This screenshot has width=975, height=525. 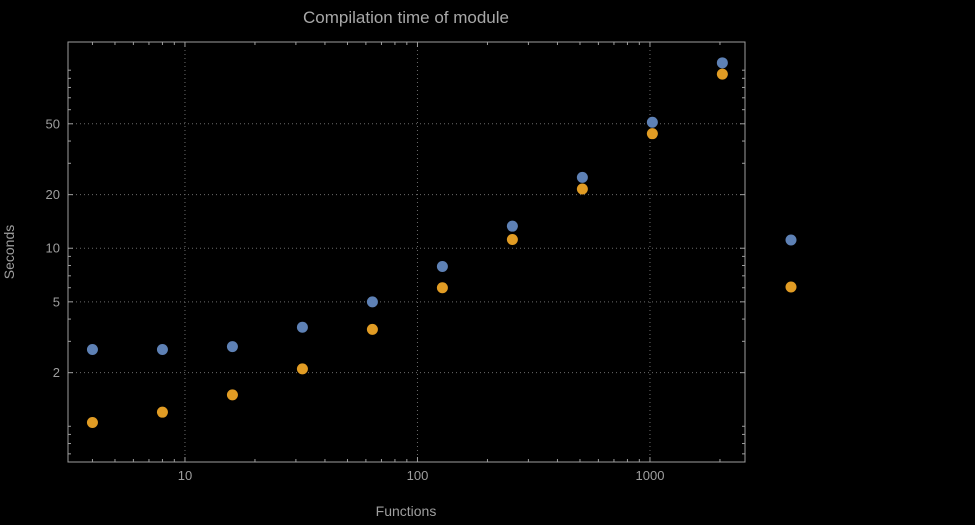 What do you see at coordinates (53, 123) in the screenshot?
I see `y-tick-label: 50` at bounding box center [53, 123].